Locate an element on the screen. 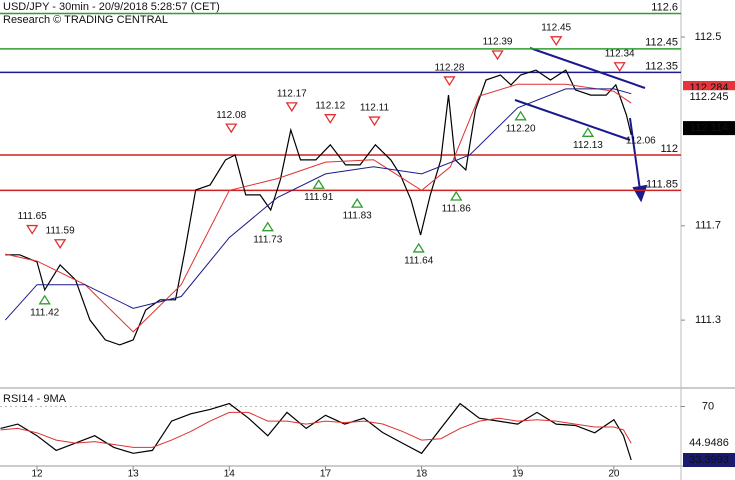 This screenshot has height=480, width=735. high-label: 112.08 is located at coordinates (231, 115).